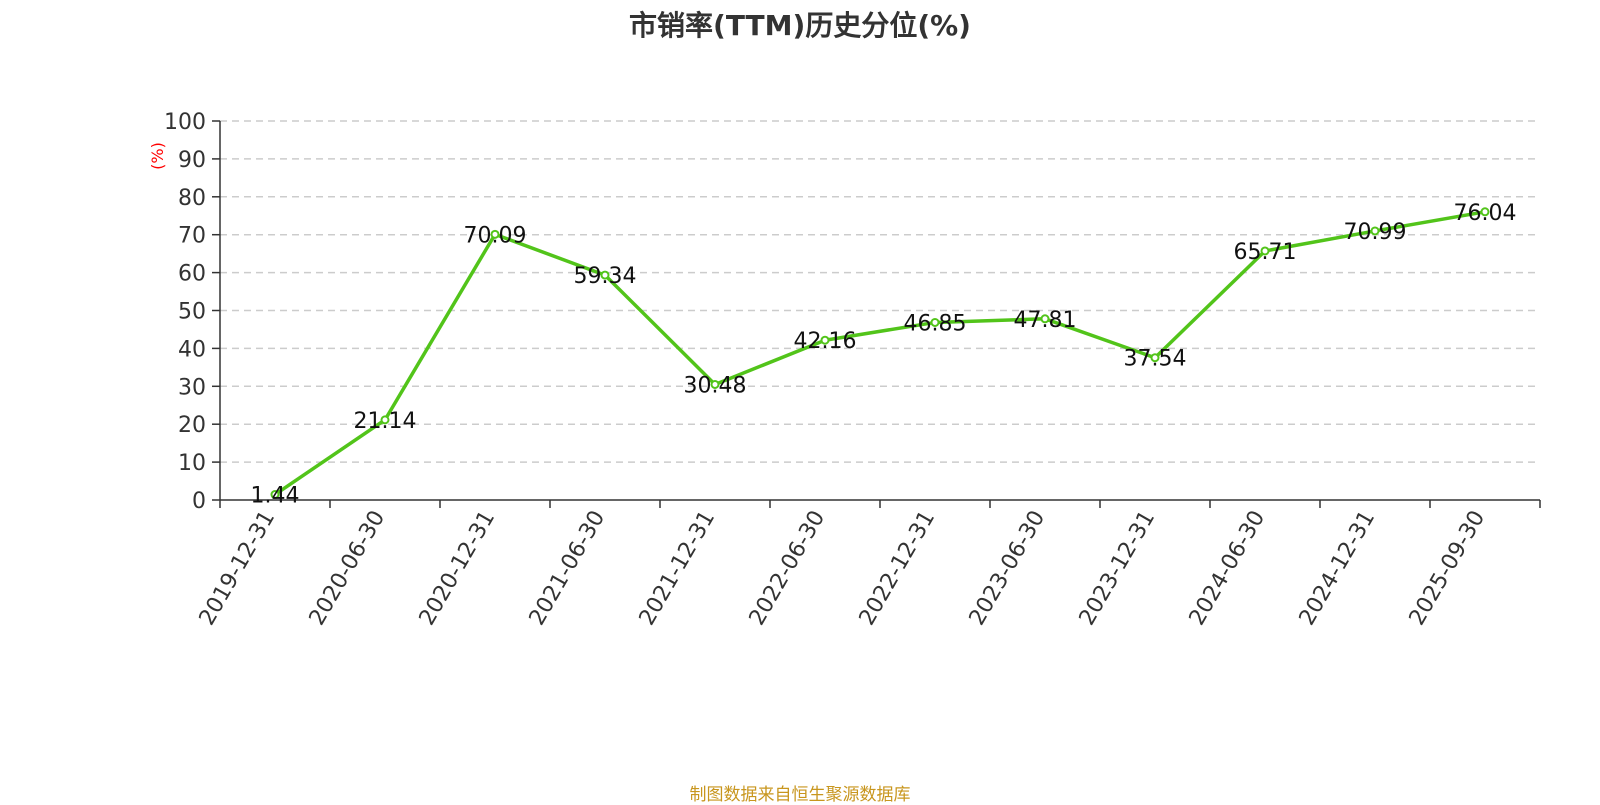 The height and width of the screenshot is (805, 1600). Describe the element at coordinates (800, 795) in the screenshot. I see `source-note: 制图数据来自恒生聚源数据库` at that location.